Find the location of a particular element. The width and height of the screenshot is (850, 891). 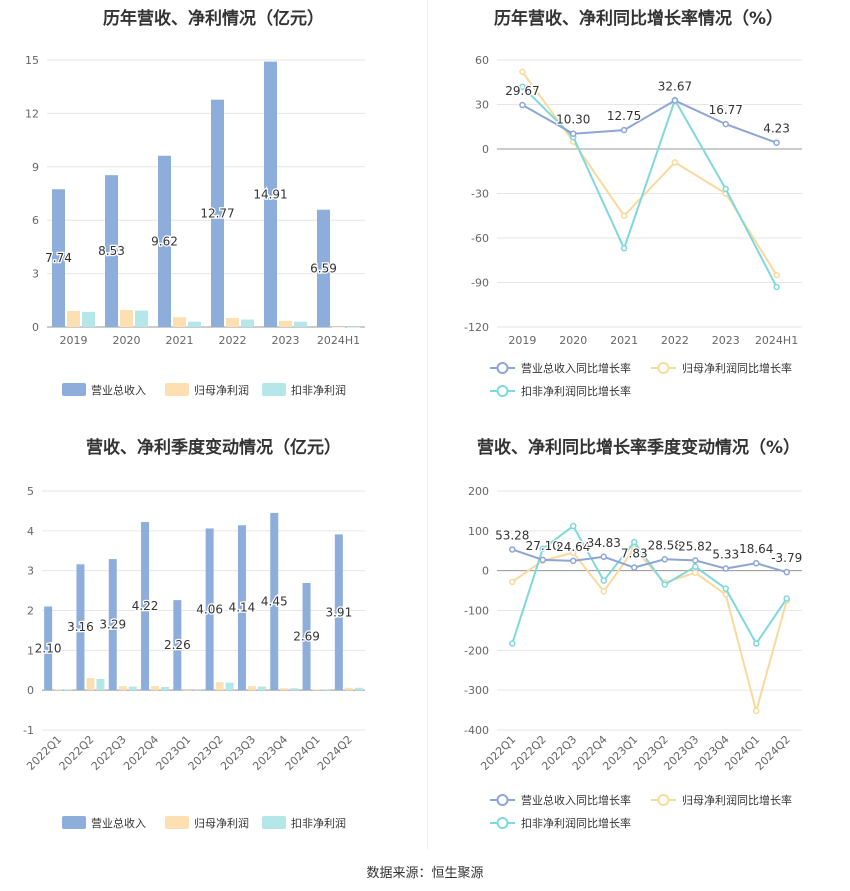

x-tick-label: 2019 is located at coordinates (74, 340).